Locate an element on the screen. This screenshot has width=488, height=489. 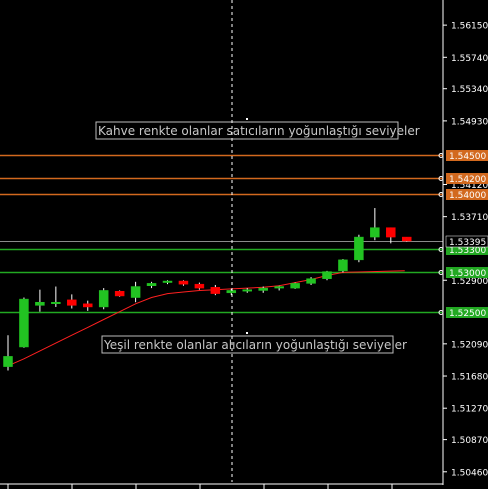
y-tick-label-3: 1.54930 is located at coordinates (469, 122).